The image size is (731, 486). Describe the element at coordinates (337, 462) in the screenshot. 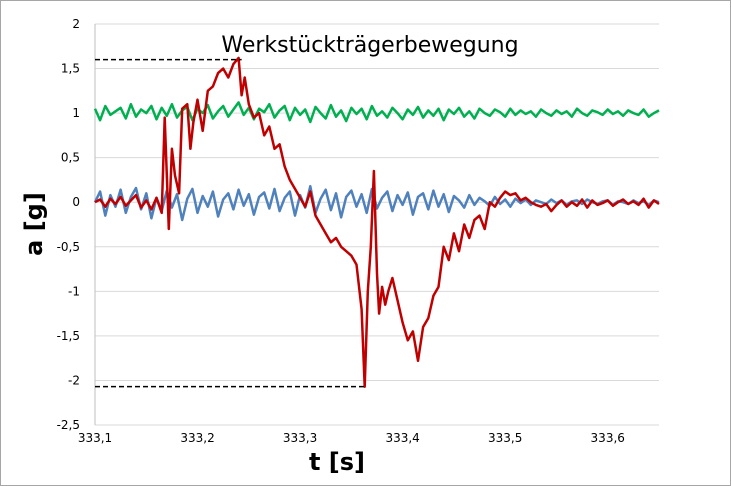

I see `x-axis-label: t [s]` at that location.